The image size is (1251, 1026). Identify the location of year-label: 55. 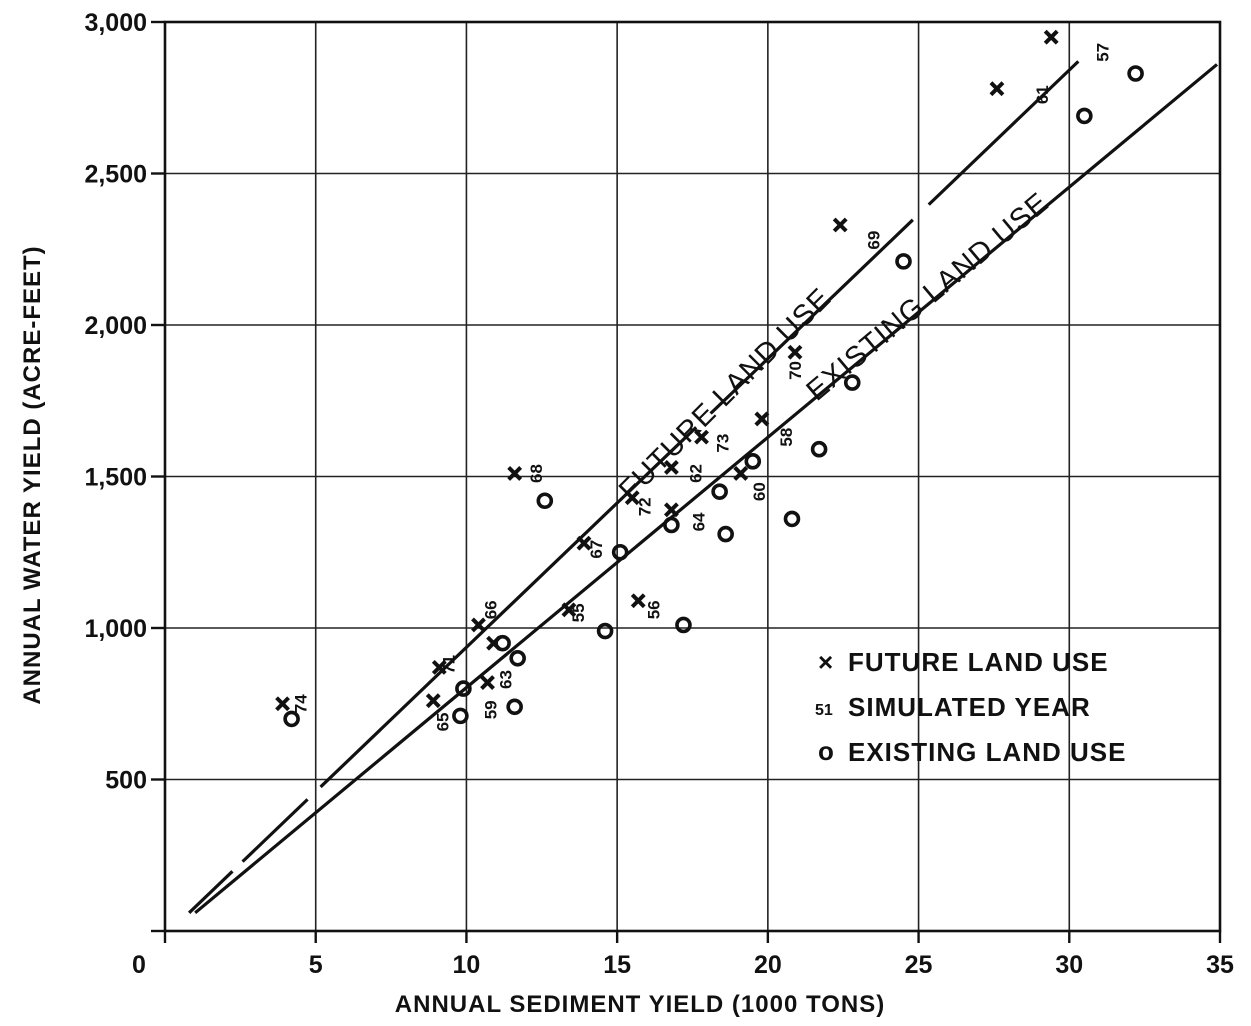
(578, 612).